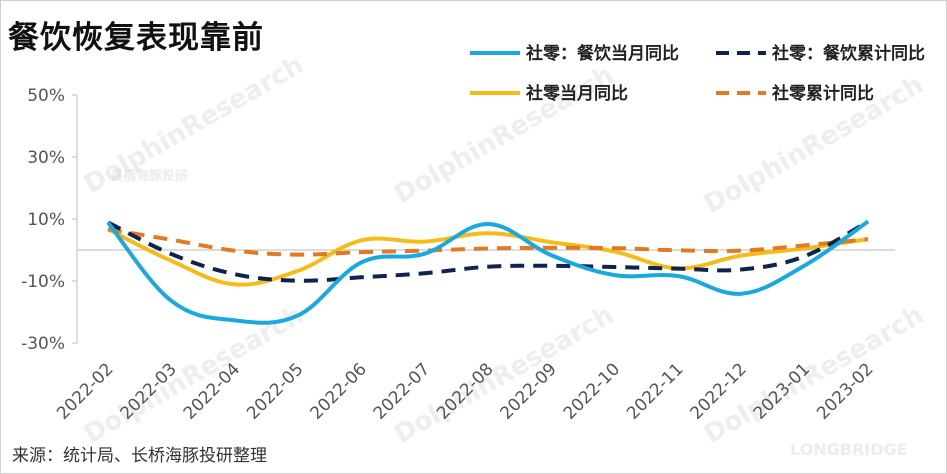  I want to click on y-tick-label: 30%, so click(46, 158).